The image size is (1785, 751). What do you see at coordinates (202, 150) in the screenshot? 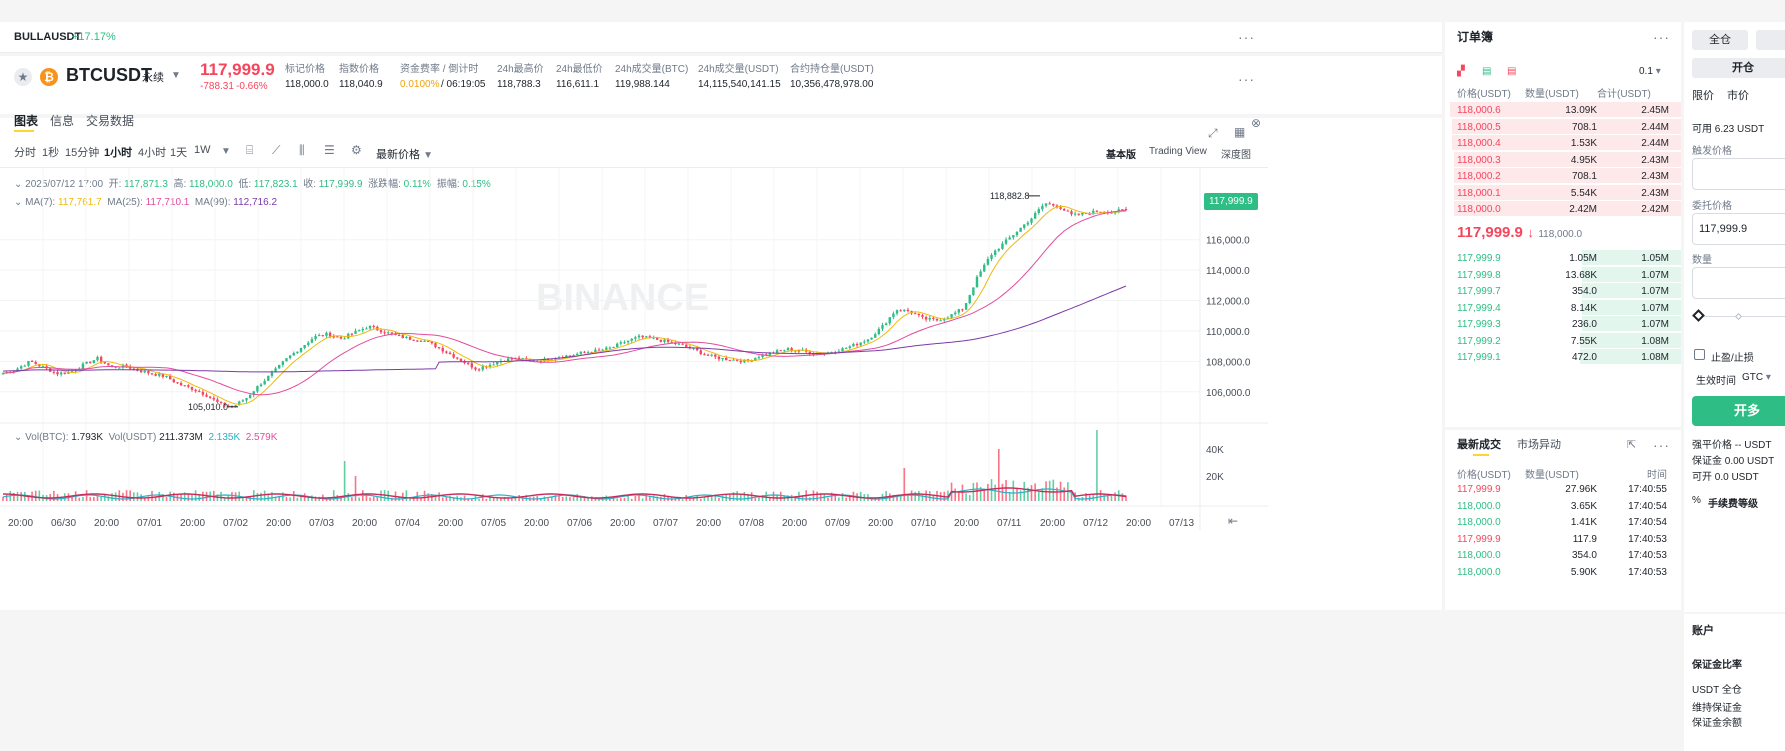
I see `interval-6: 1W` at bounding box center [202, 150].